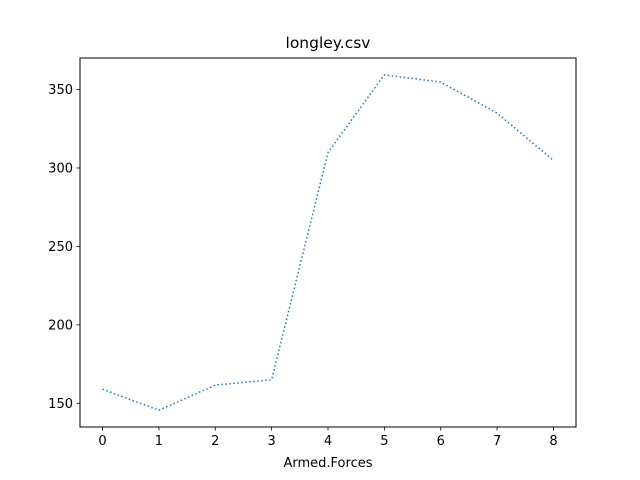 The width and height of the screenshot is (640, 480). Describe the element at coordinates (102, 441) in the screenshot. I see `x-tick-label: 0` at that location.